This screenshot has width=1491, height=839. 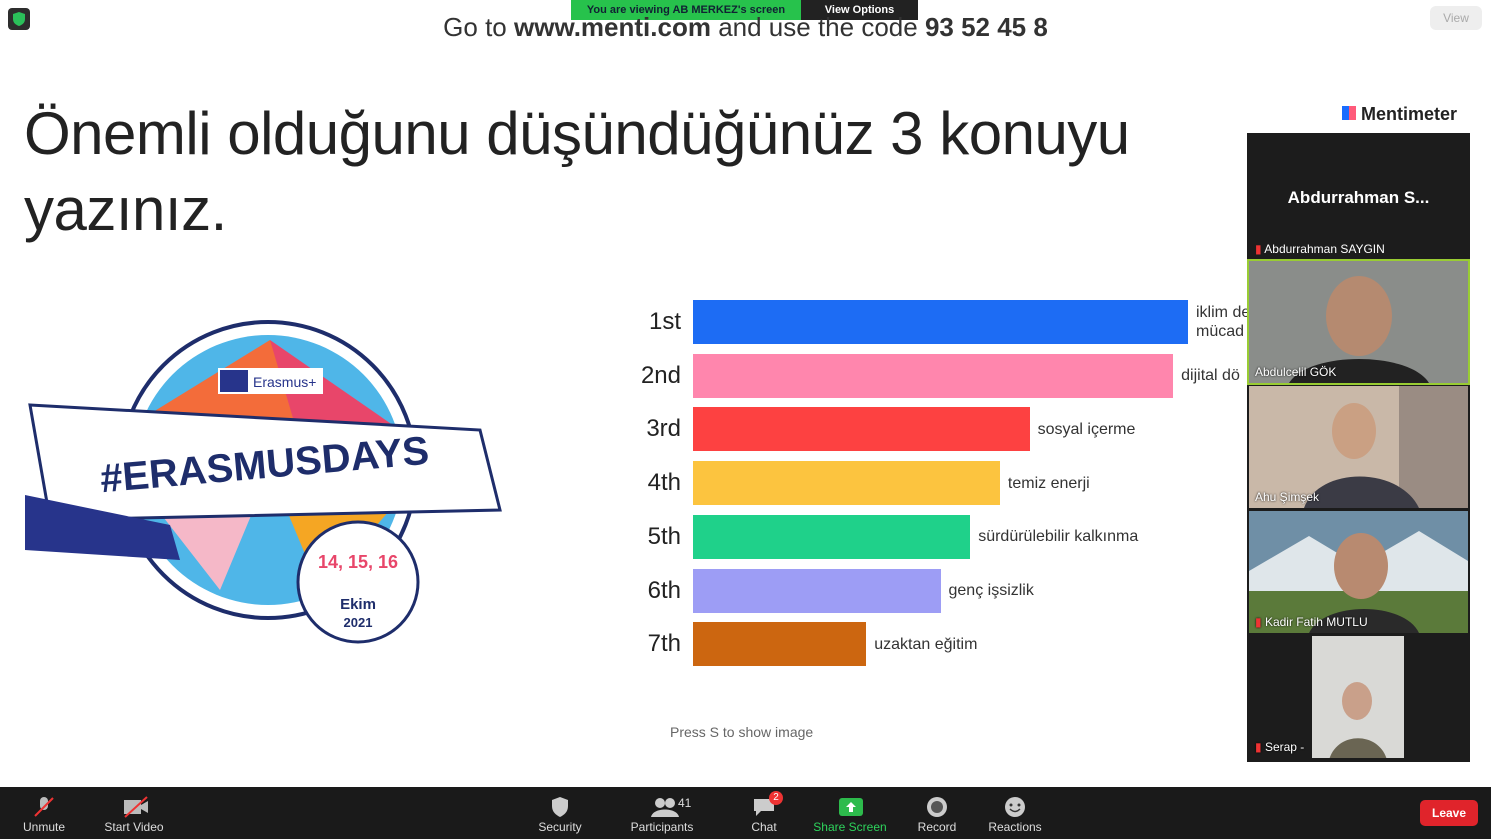 I want to click on menti-url: www.menti.com, so click(x=612, y=27).